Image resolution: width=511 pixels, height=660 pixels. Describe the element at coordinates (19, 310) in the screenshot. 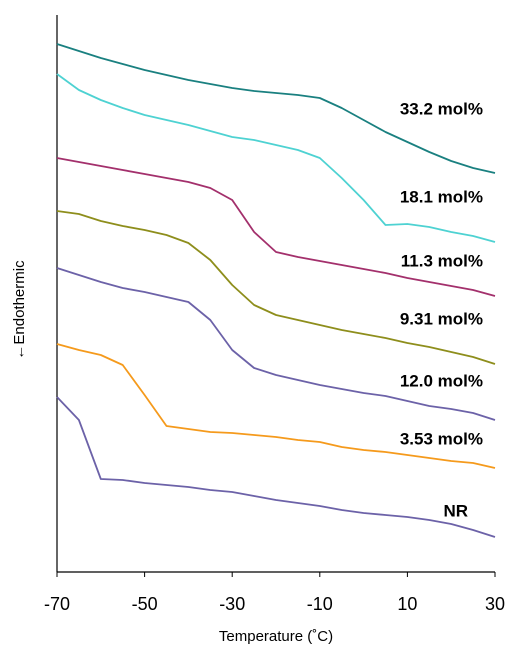

I see `y-axis-title: ←Endothermic` at that location.